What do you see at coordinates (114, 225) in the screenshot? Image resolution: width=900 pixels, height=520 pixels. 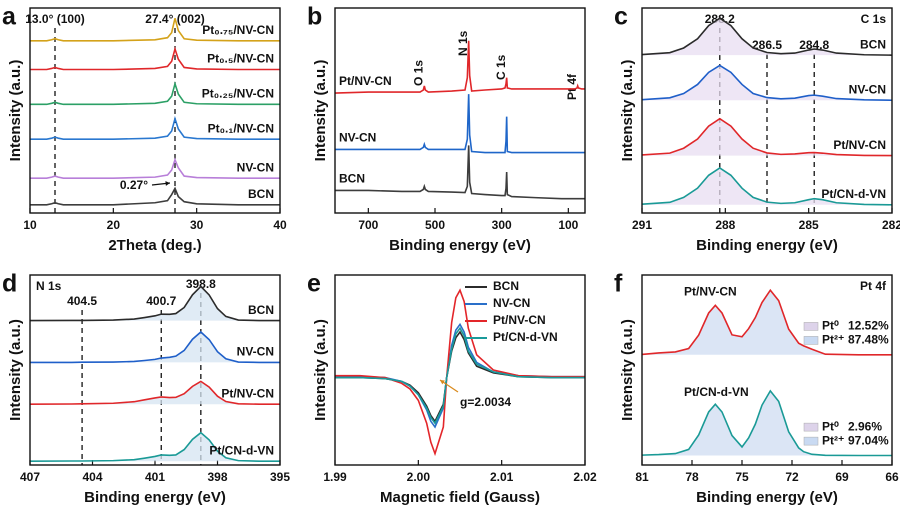 I see `x-tick-label: 20` at bounding box center [114, 225].